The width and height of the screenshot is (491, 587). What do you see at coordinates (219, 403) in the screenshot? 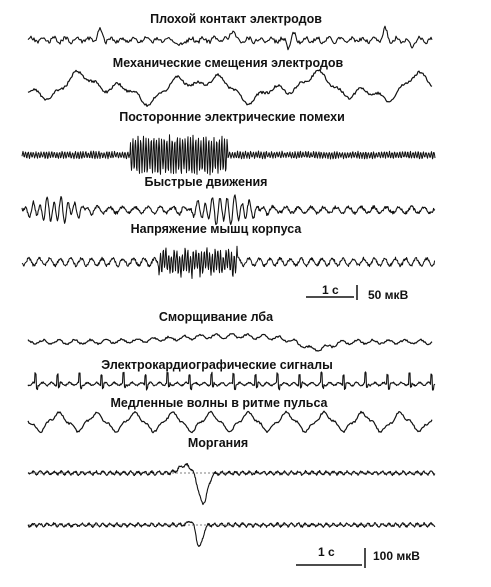
I see `label-pulse-waves: Медленные волны в ритме пульса` at bounding box center [219, 403].